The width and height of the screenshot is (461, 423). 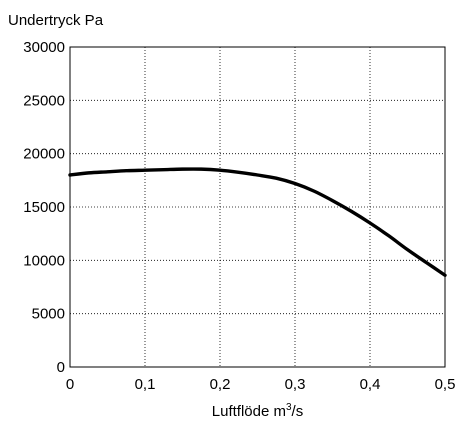 I want to click on x-axis-title: Luftflöde m3/s, so click(x=257, y=411).